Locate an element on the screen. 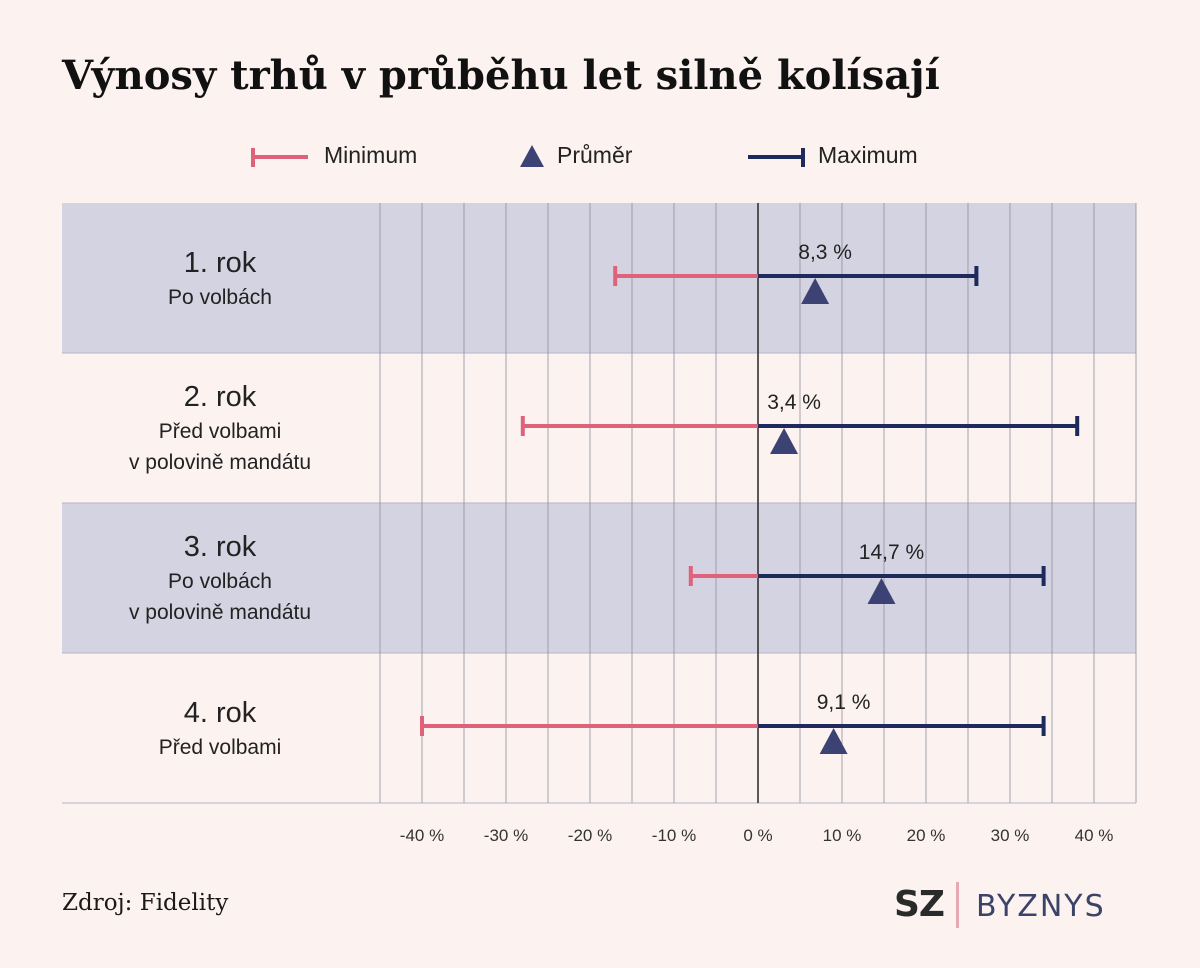 This screenshot has width=1200, height=968. average-label: 14,7 % is located at coordinates (891, 552).